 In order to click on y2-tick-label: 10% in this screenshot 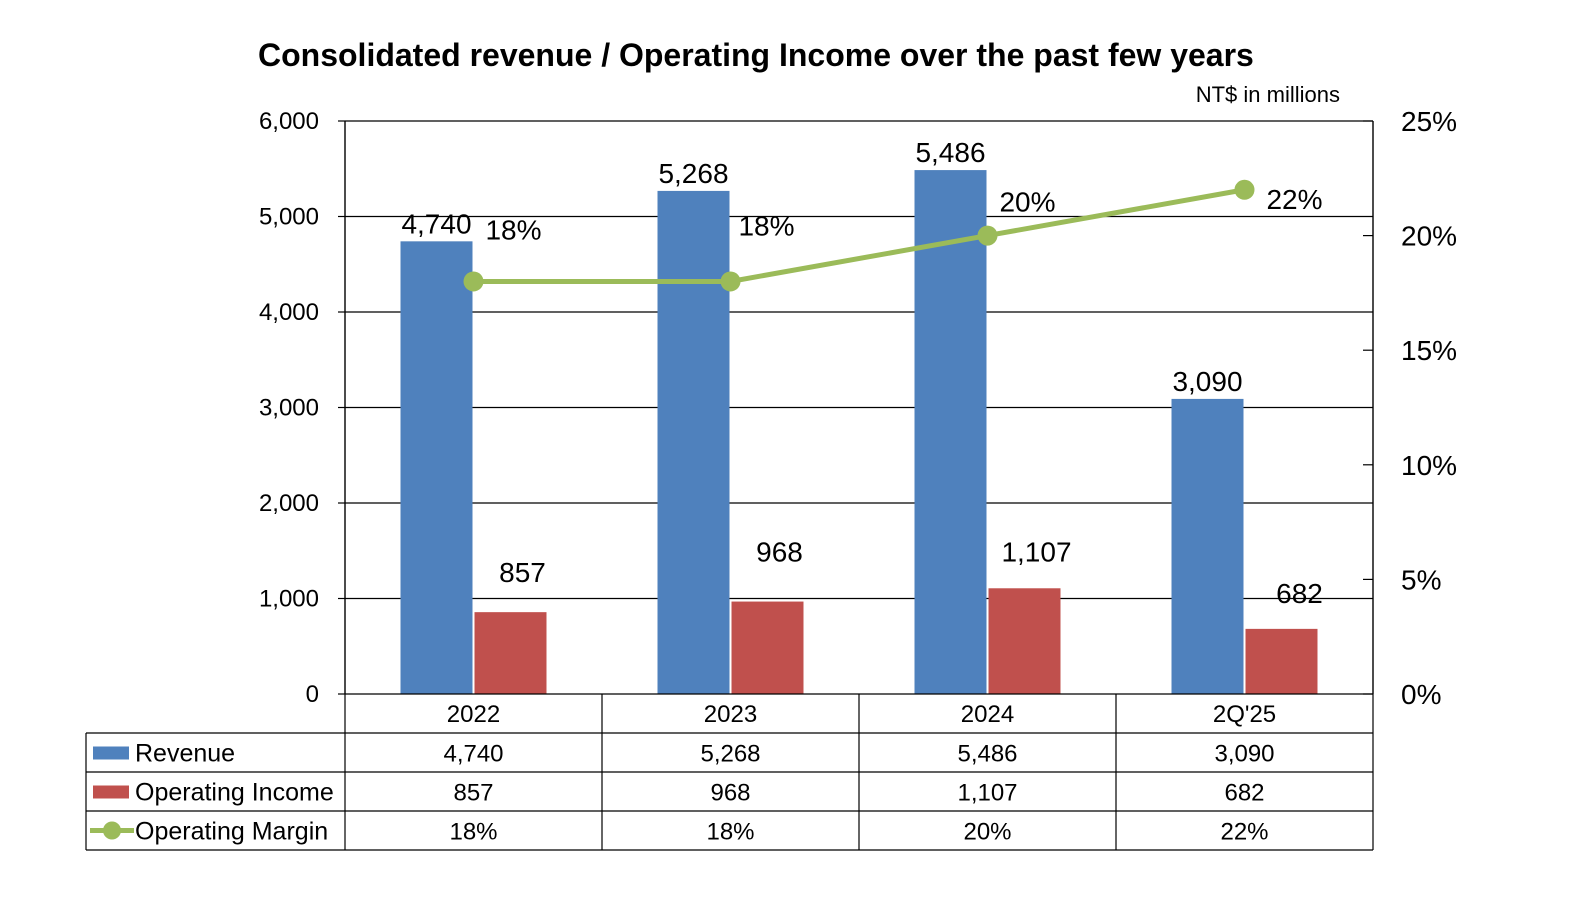, I will do `click(1429, 465)`.